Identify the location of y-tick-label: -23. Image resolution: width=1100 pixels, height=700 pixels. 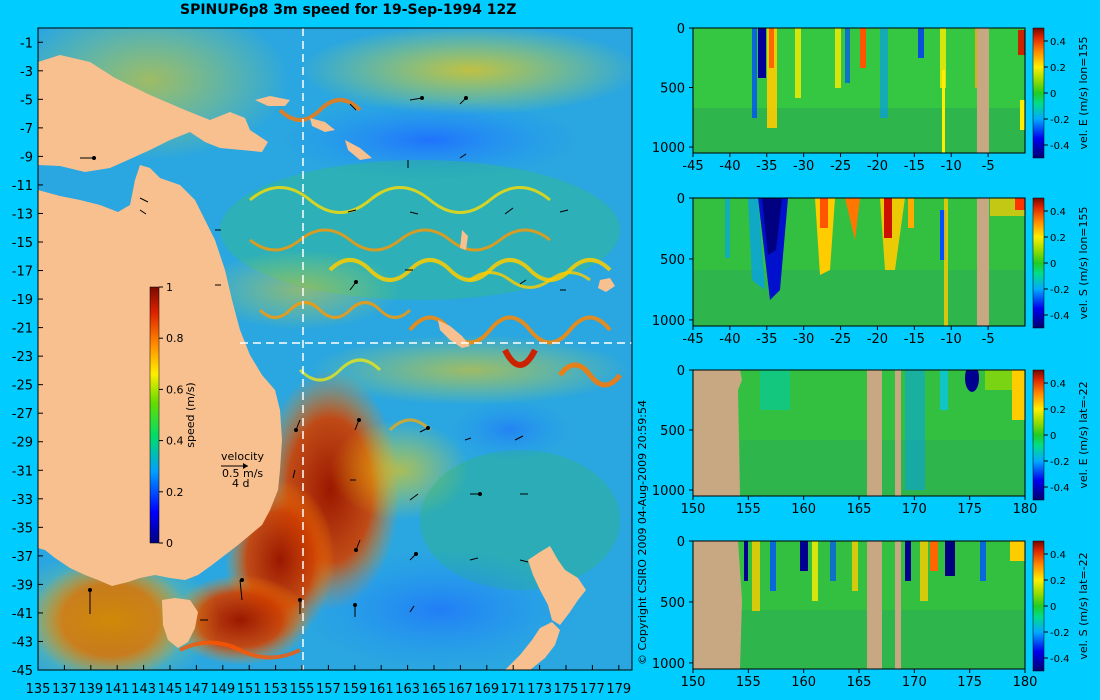
(22, 357).